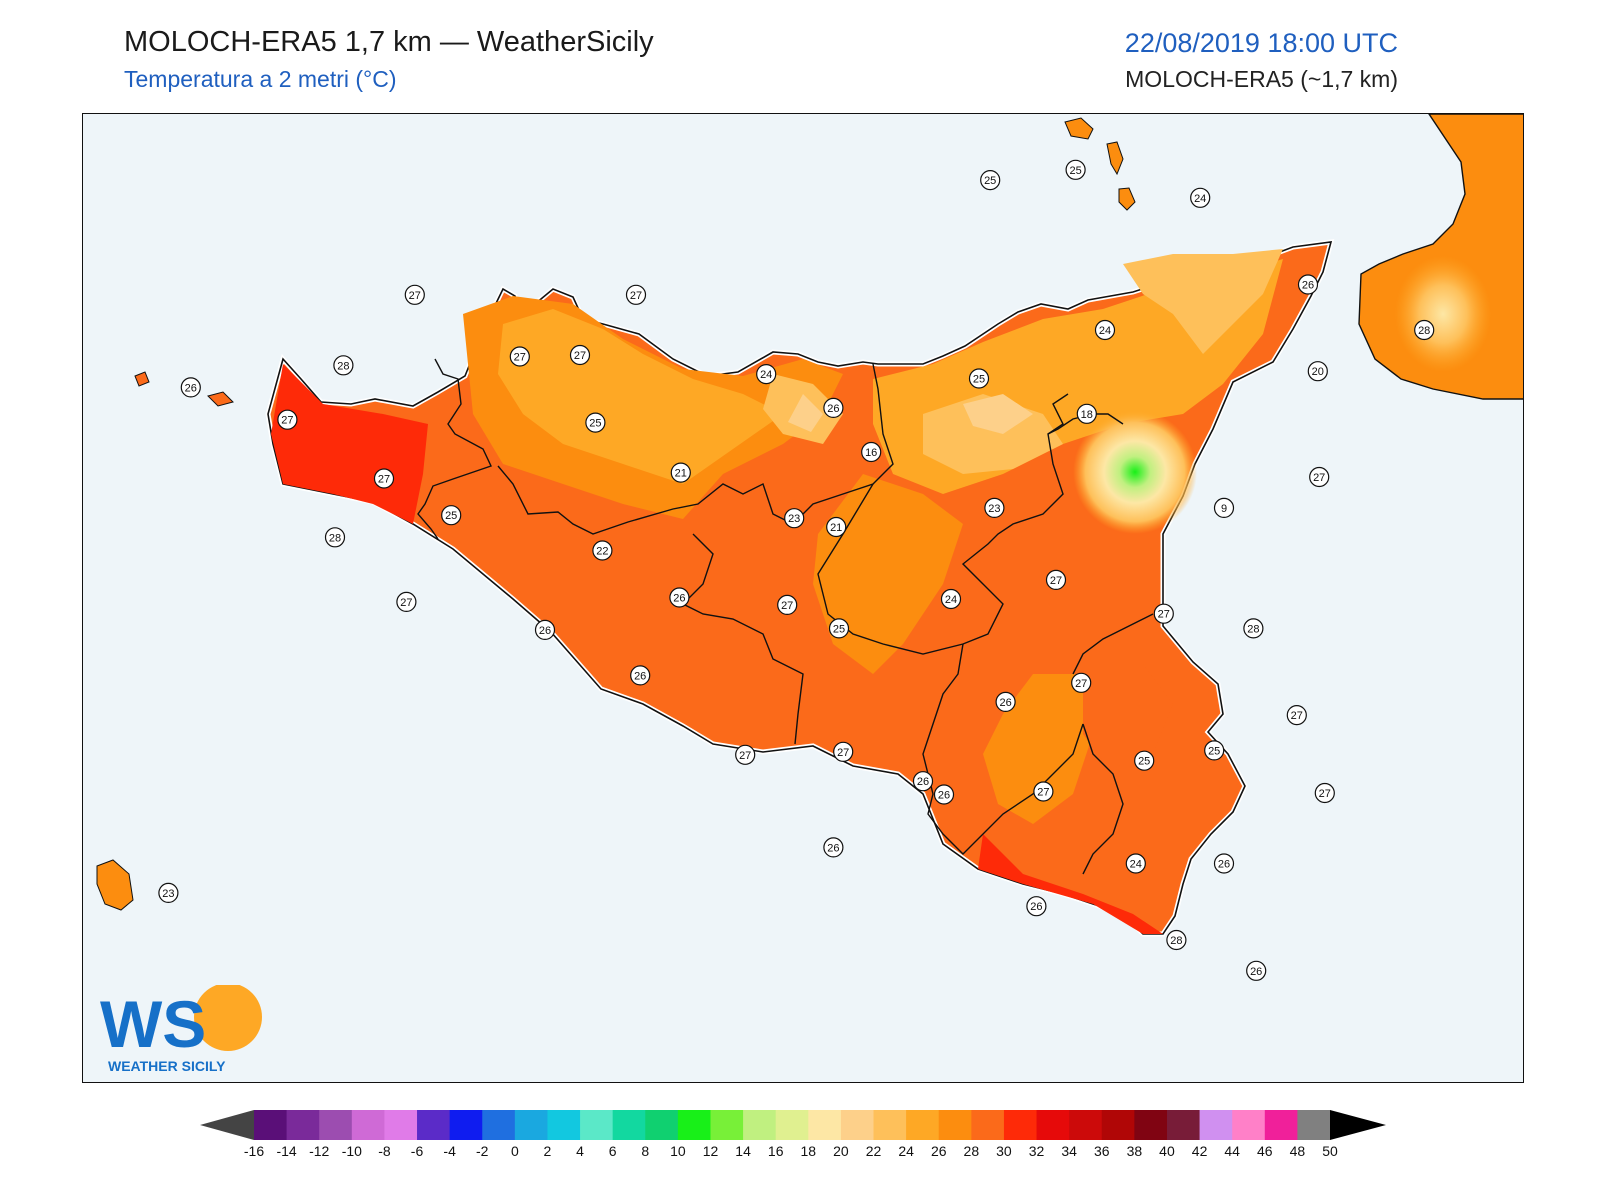 The image size is (1600, 1200). Describe the element at coordinates (1261, 79) in the screenshot. I see `model-info: MOLOCH-ERA5 (~1,7 km)` at that location.